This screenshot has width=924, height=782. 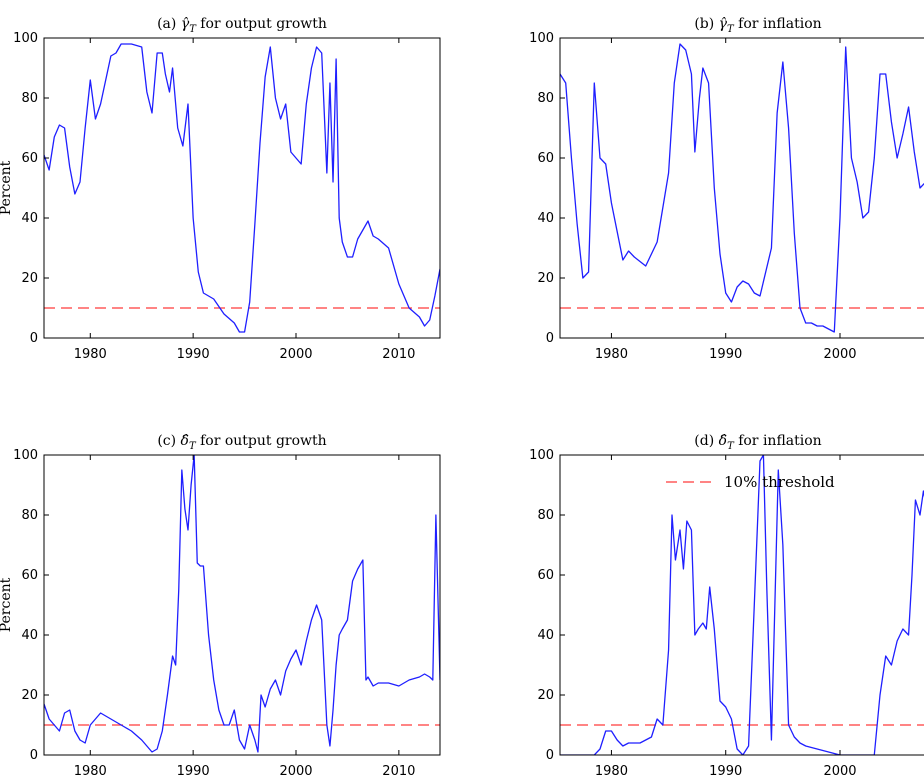 I want to click on legend-label: 10% threshold, so click(x=779, y=482).